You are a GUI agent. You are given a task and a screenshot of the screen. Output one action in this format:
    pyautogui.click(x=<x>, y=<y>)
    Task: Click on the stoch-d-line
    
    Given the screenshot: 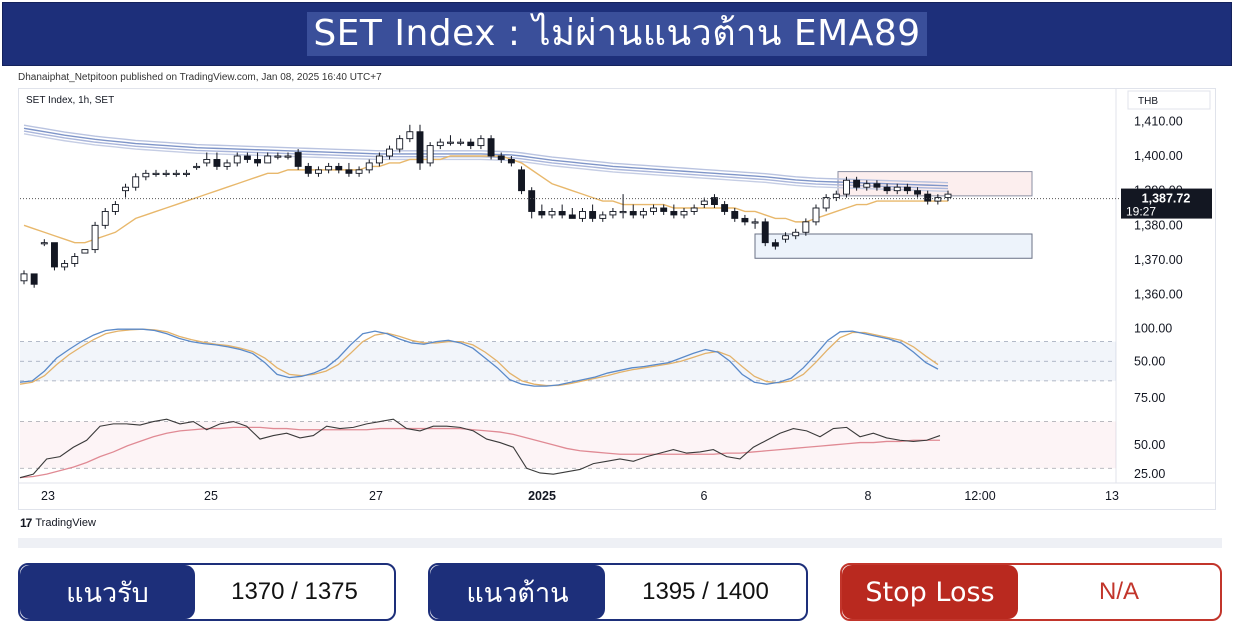 What is the action you would take?
    pyautogui.click(x=479, y=357)
    